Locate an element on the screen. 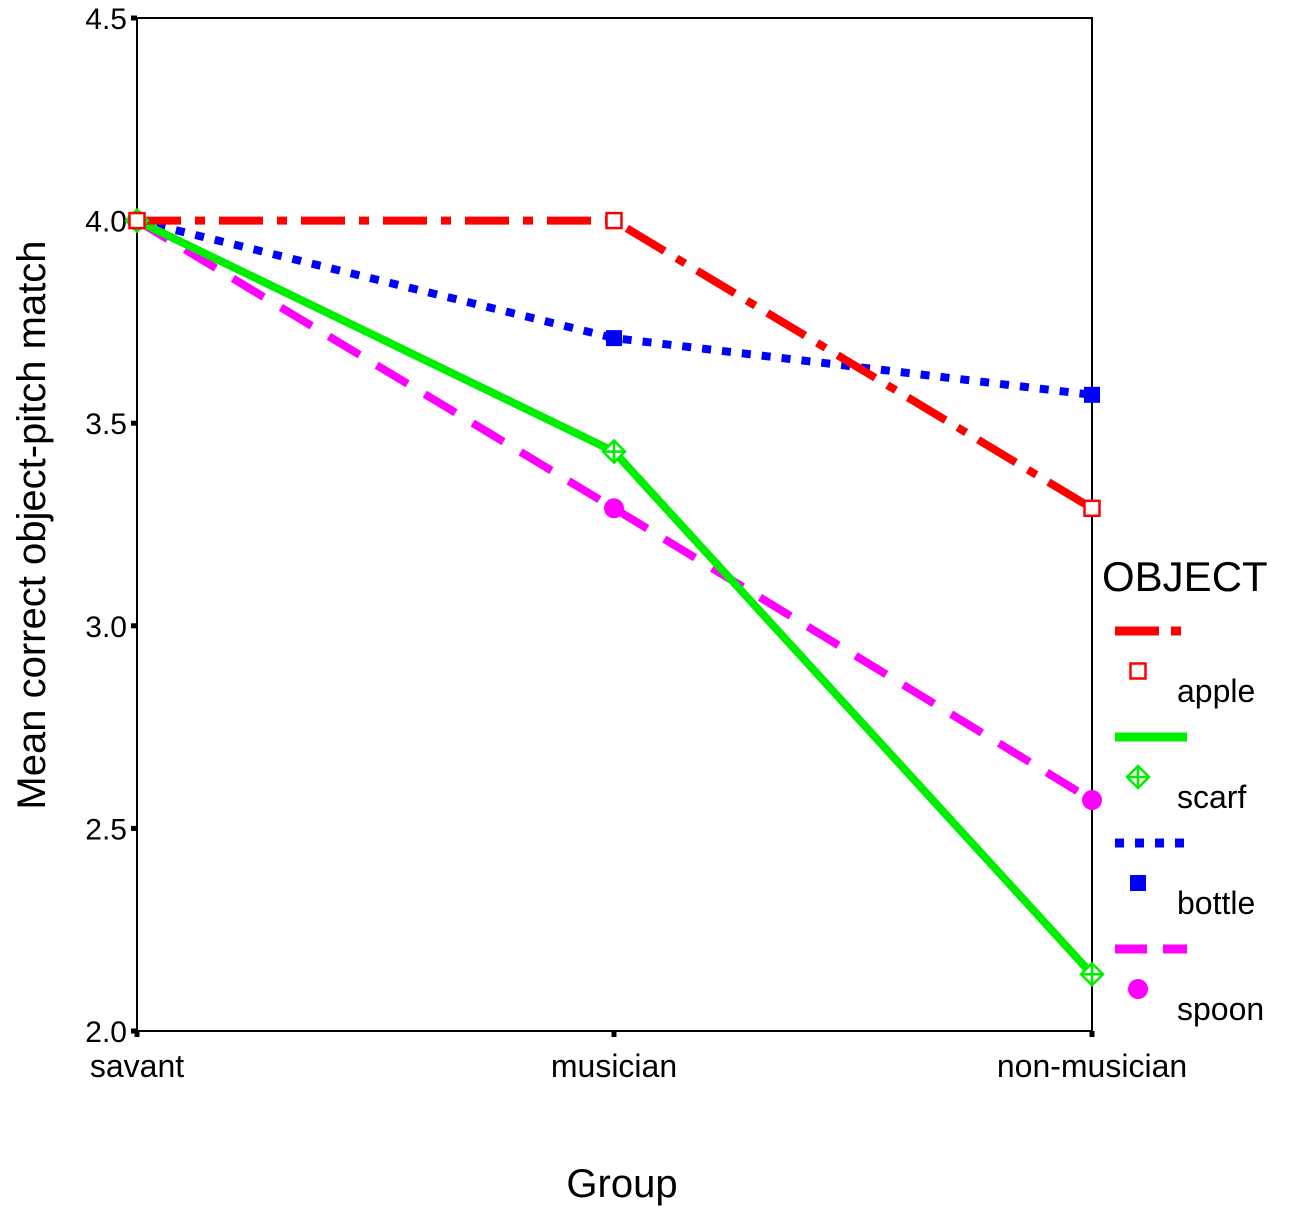 This screenshot has height=1211, width=1307. x-tick-label: musician is located at coordinates (614, 1066).